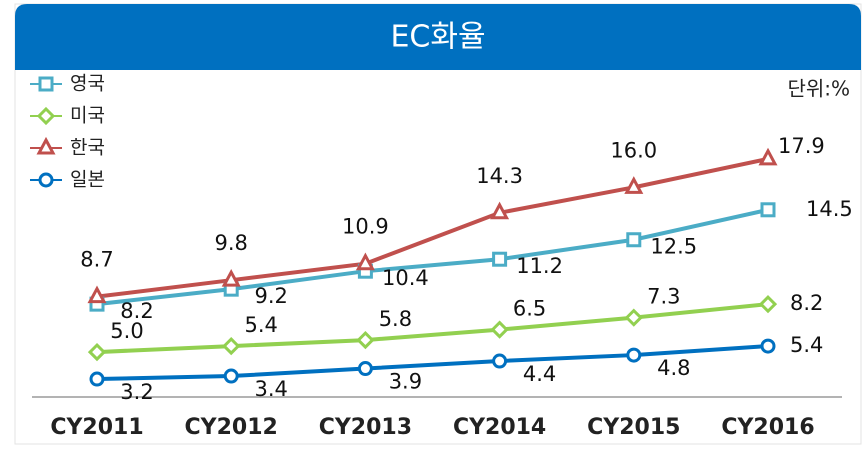 This screenshot has width=868, height=449. I want to click on data-label: 11.2, so click(539, 266).